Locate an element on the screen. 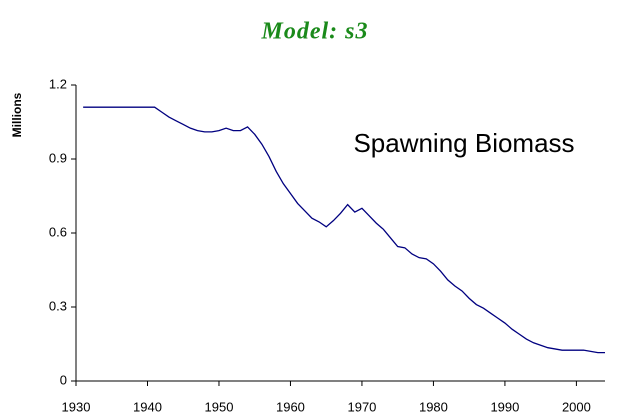  x-tick-label: 1980 is located at coordinates (433, 406).